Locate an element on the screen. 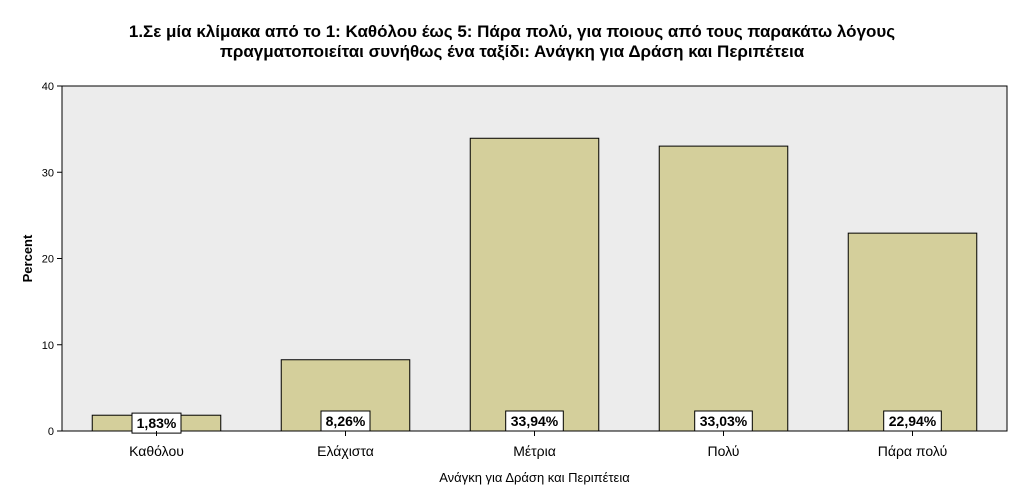 The height and width of the screenshot is (499, 1024). y-tick-label: 10 is located at coordinates (48, 346).